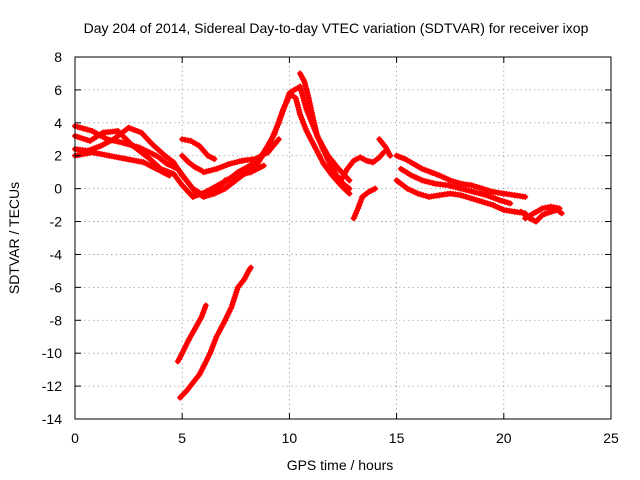 The image size is (640, 480). I want to click on x-tick-label: 20, so click(504, 438).